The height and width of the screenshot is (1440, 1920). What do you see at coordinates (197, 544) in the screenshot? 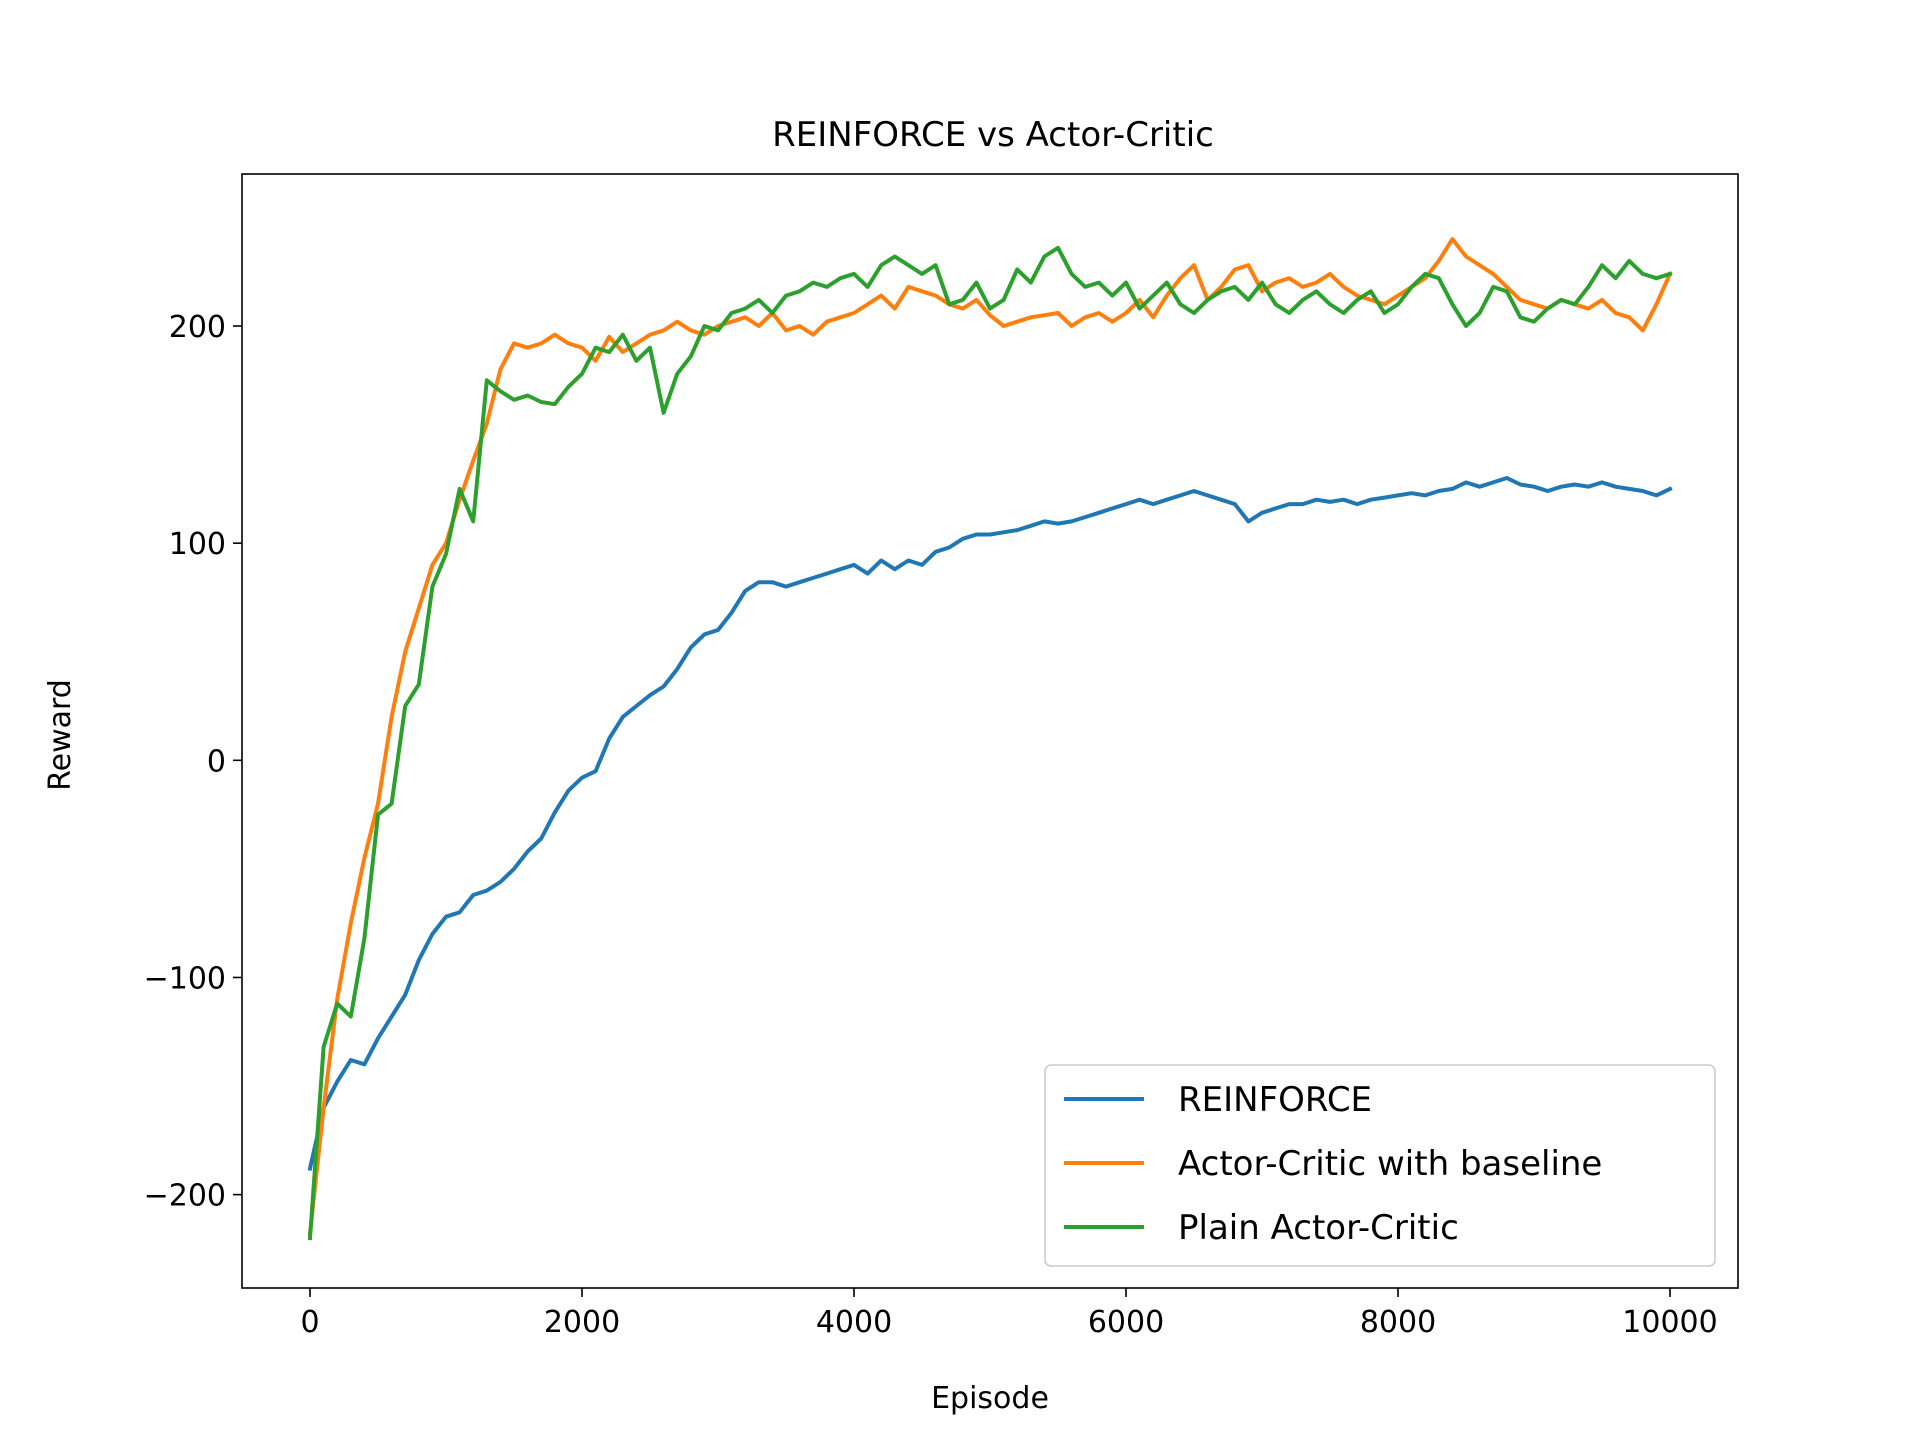
I see `y-tick-label: 100` at bounding box center [197, 544].